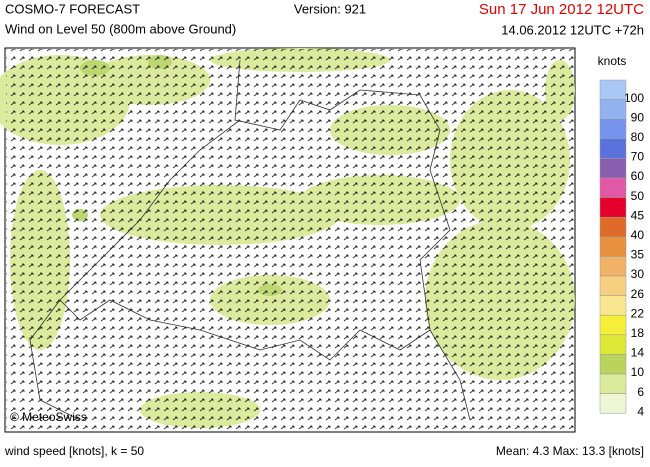 The image size is (650, 467). Describe the element at coordinates (74, 451) in the screenshot. I see `footer-left: wind speed [knots], k = 50` at that location.